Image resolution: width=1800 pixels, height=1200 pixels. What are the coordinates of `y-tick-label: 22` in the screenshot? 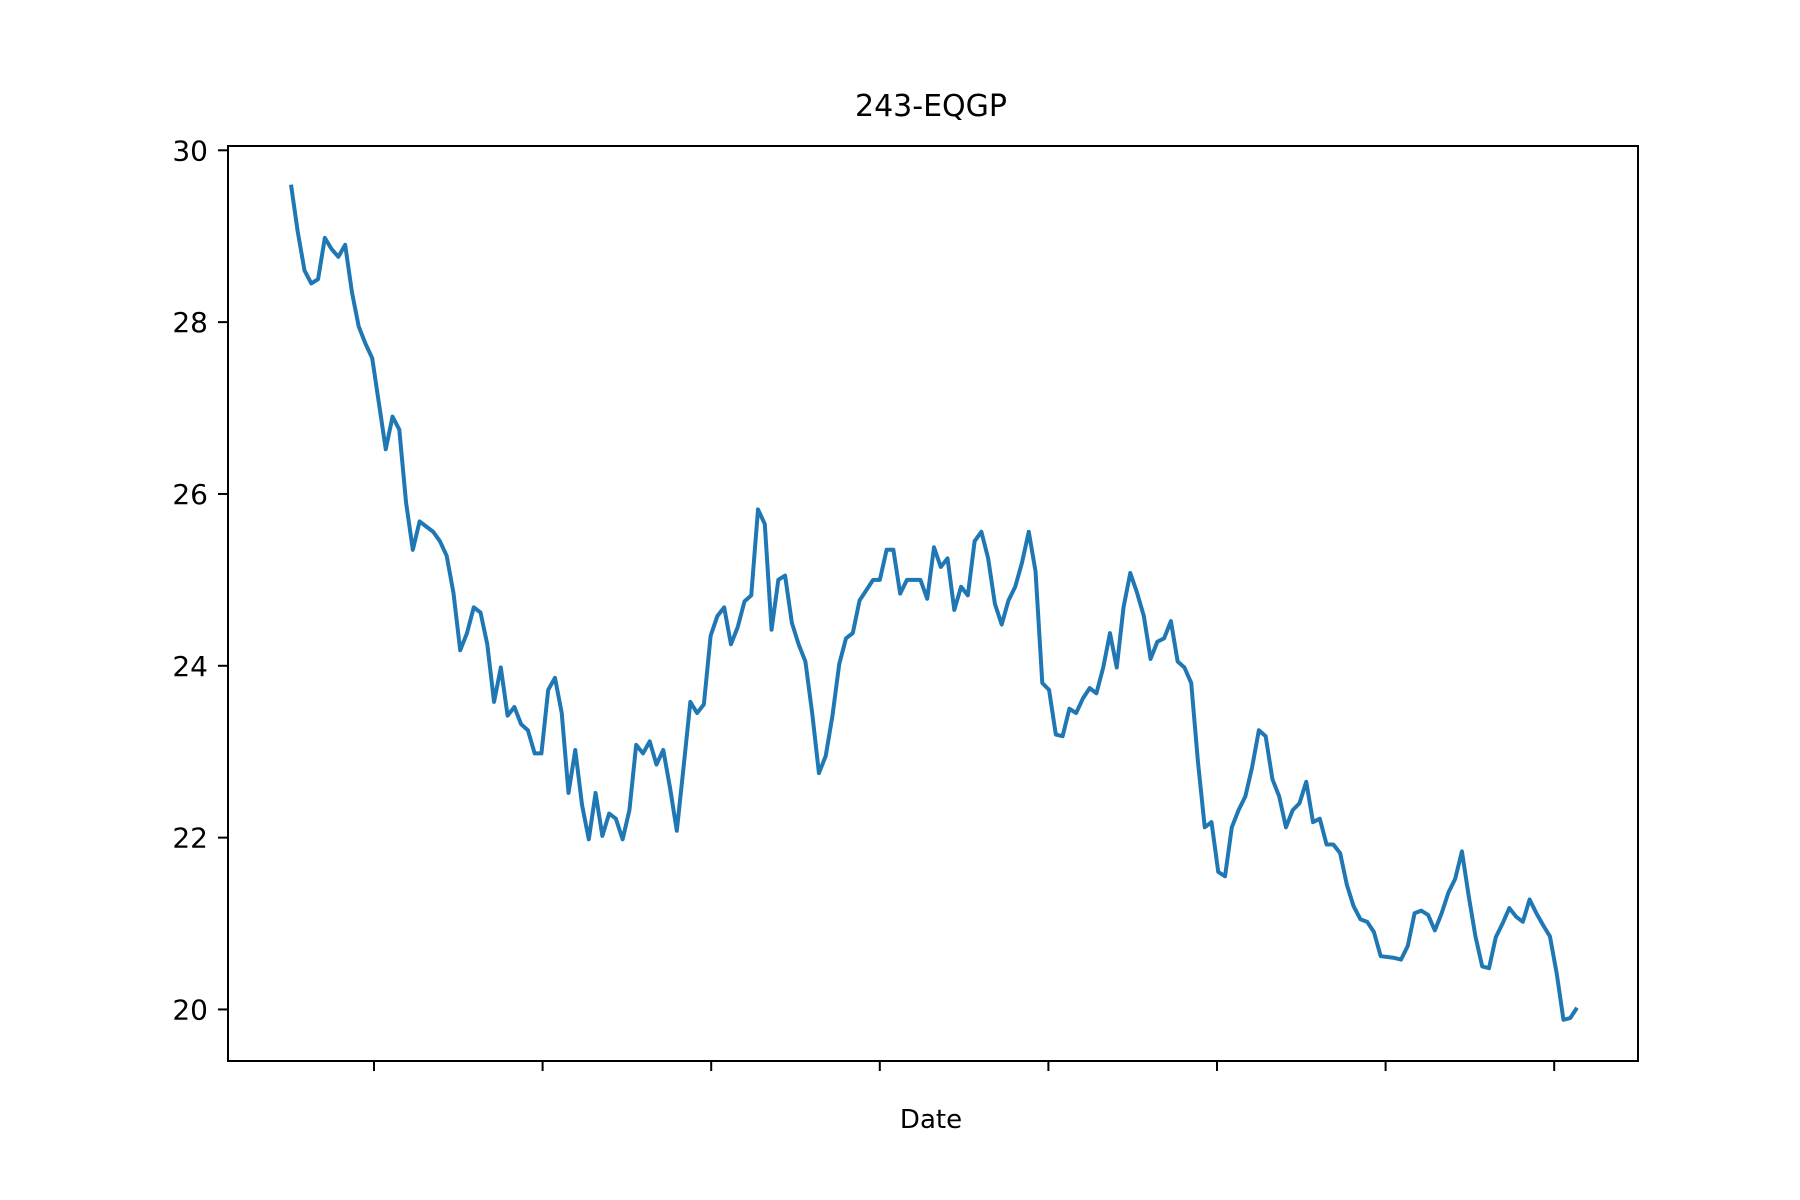 It's located at (190, 838).